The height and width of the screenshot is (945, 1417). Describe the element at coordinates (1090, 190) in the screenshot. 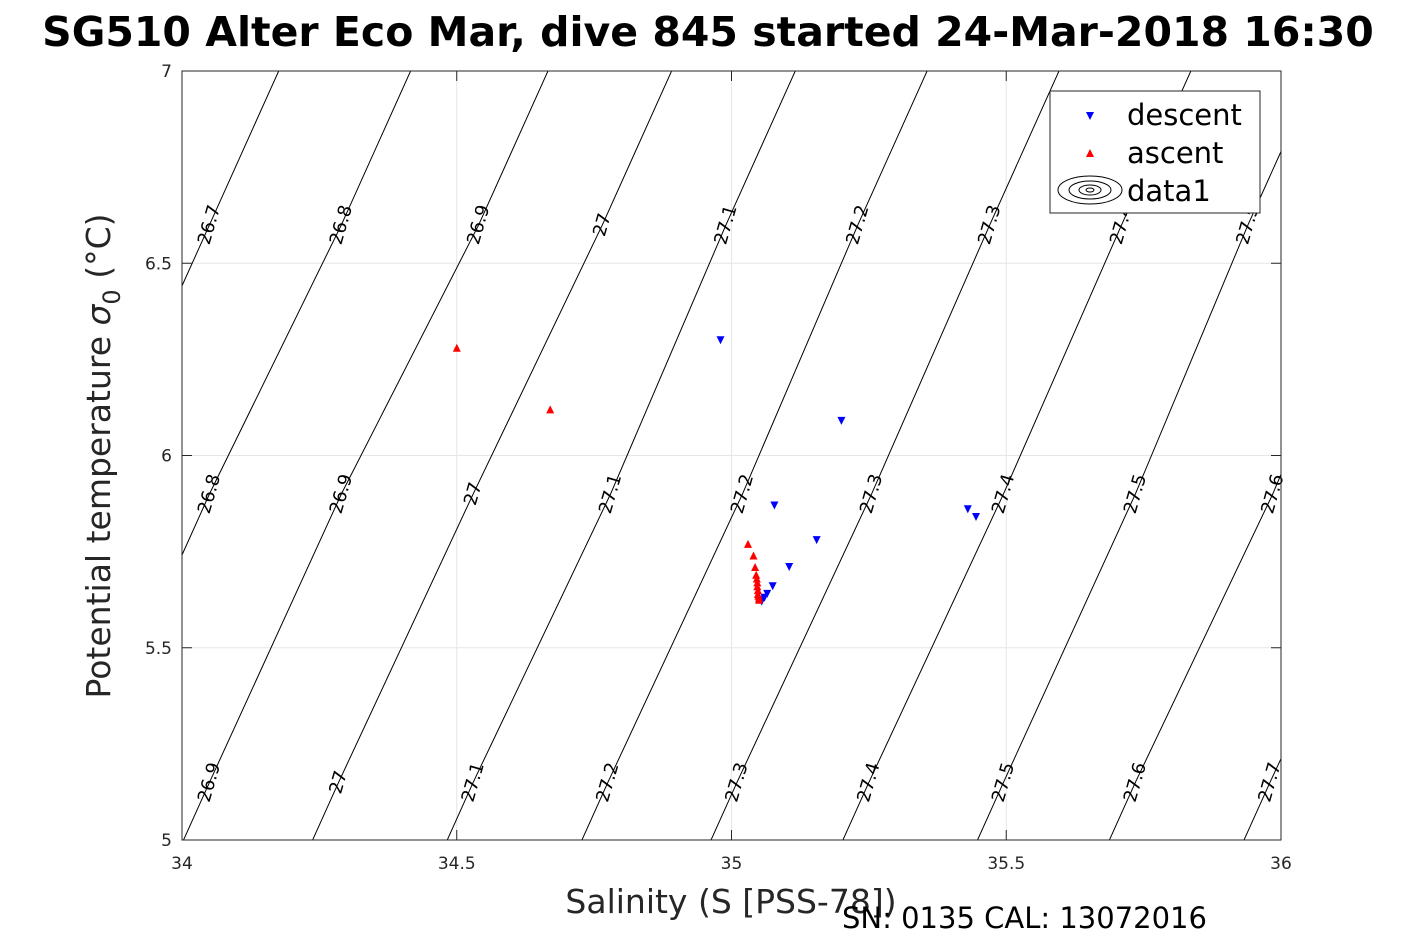

I see `legend-data1-contour-icon` at that location.